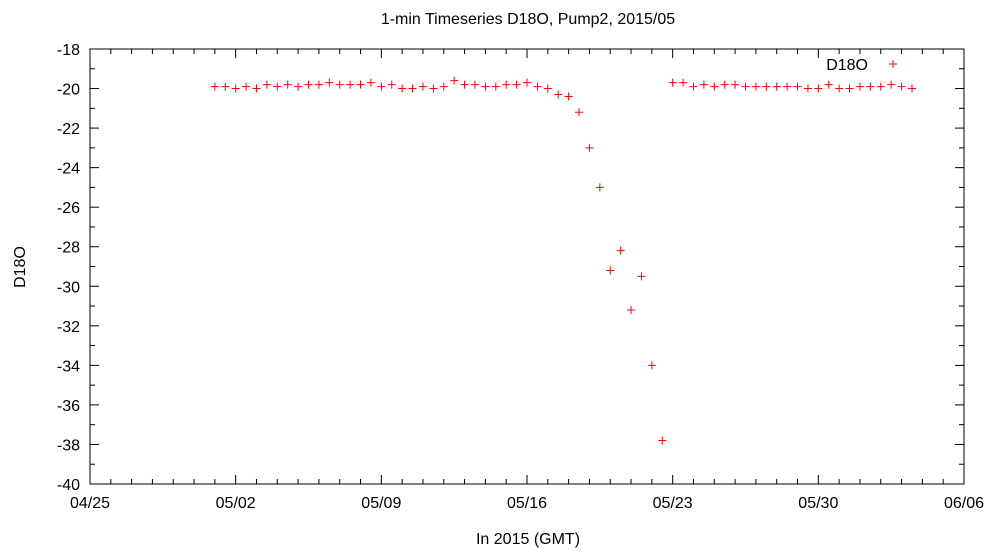 This screenshot has height=559, width=998. Describe the element at coordinates (68, 406) in the screenshot. I see `y-tick-label: -36` at that location.